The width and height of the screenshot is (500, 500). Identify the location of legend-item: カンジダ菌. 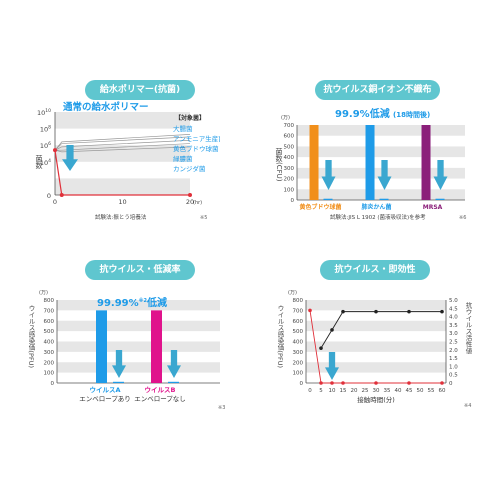
(189, 168).